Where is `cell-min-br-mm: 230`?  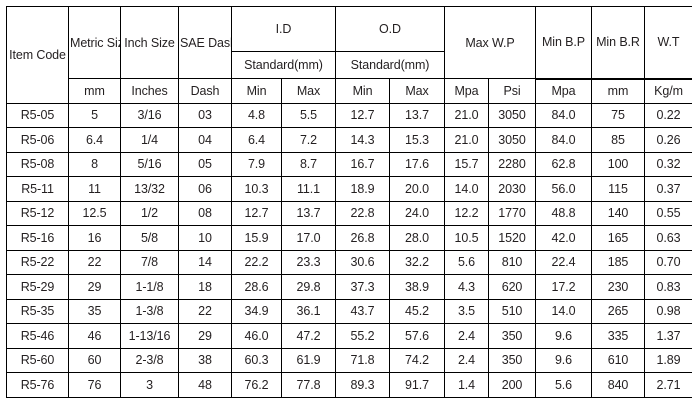 cell-min-br-mm: 230 is located at coordinates (618, 287).